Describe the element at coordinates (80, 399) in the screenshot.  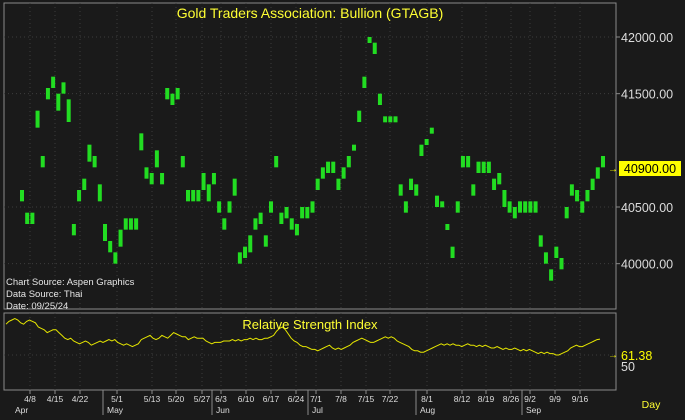
I see `x-axis-day-label: 4/22` at that location.